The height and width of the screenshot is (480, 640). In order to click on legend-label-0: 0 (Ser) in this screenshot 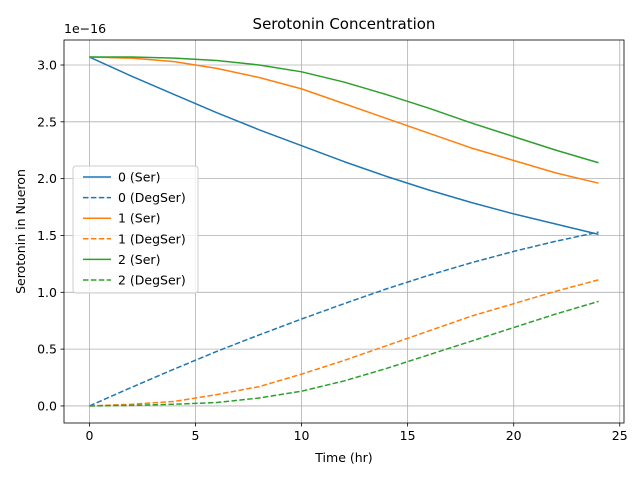, I will do `click(139, 177)`.